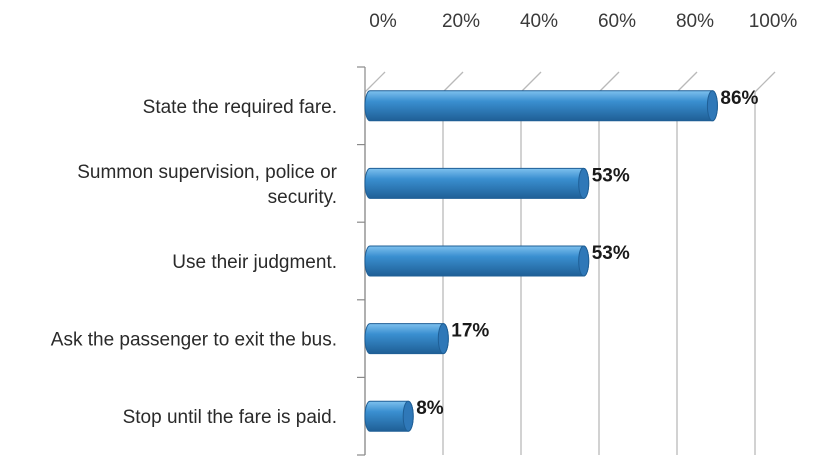 Image resolution: width=819 pixels, height=459 pixels. Describe the element at coordinates (617, 21) in the screenshot. I see `x-tick-label: 60%` at that location.